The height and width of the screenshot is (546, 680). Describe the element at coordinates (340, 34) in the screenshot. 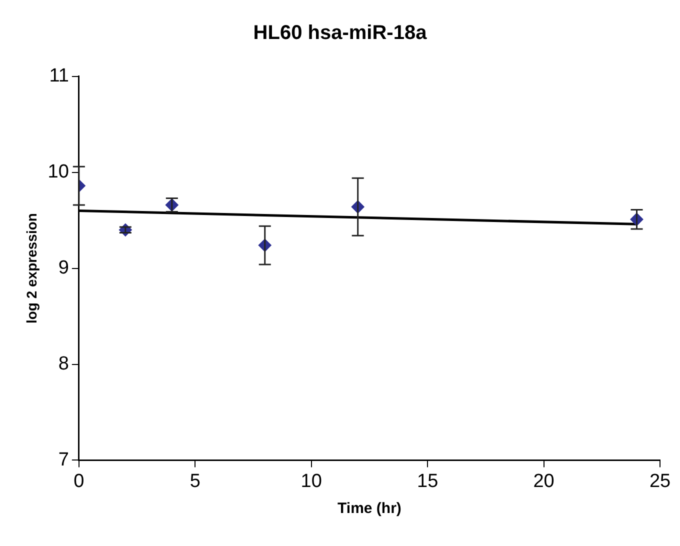

I see `chart-title: HL60 hsa-miR-18a` at that location.